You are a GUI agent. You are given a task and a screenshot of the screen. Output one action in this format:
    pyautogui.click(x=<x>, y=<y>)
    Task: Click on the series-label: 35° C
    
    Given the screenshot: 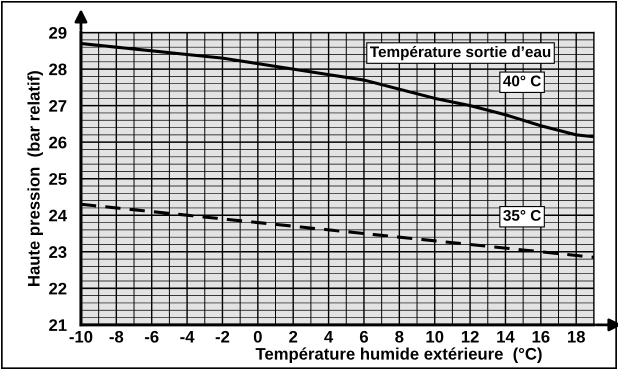 What is the action you would take?
    pyautogui.click(x=522, y=215)
    